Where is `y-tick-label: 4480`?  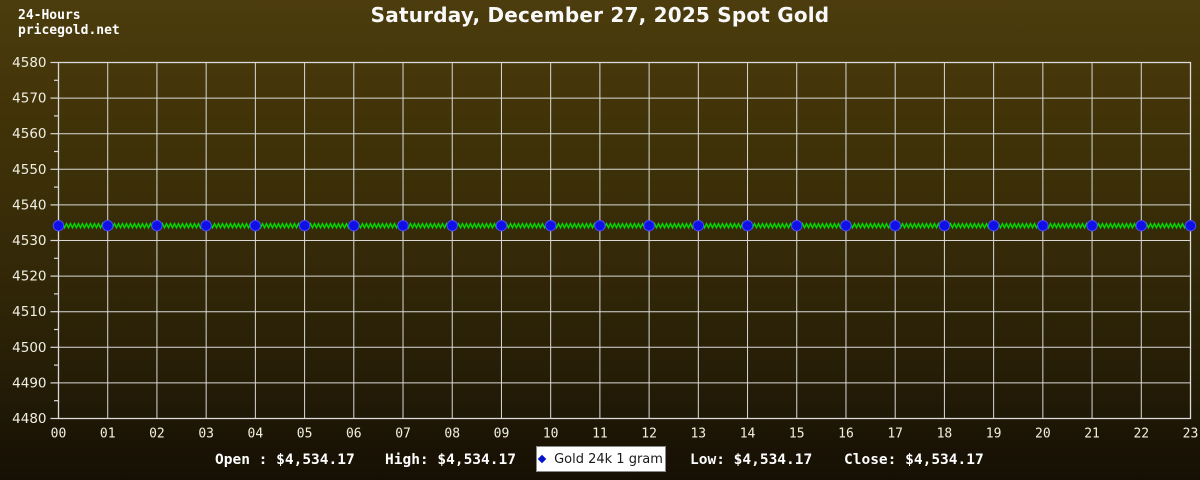
y-tick-label: 4480 is located at coordinates (29, 419).